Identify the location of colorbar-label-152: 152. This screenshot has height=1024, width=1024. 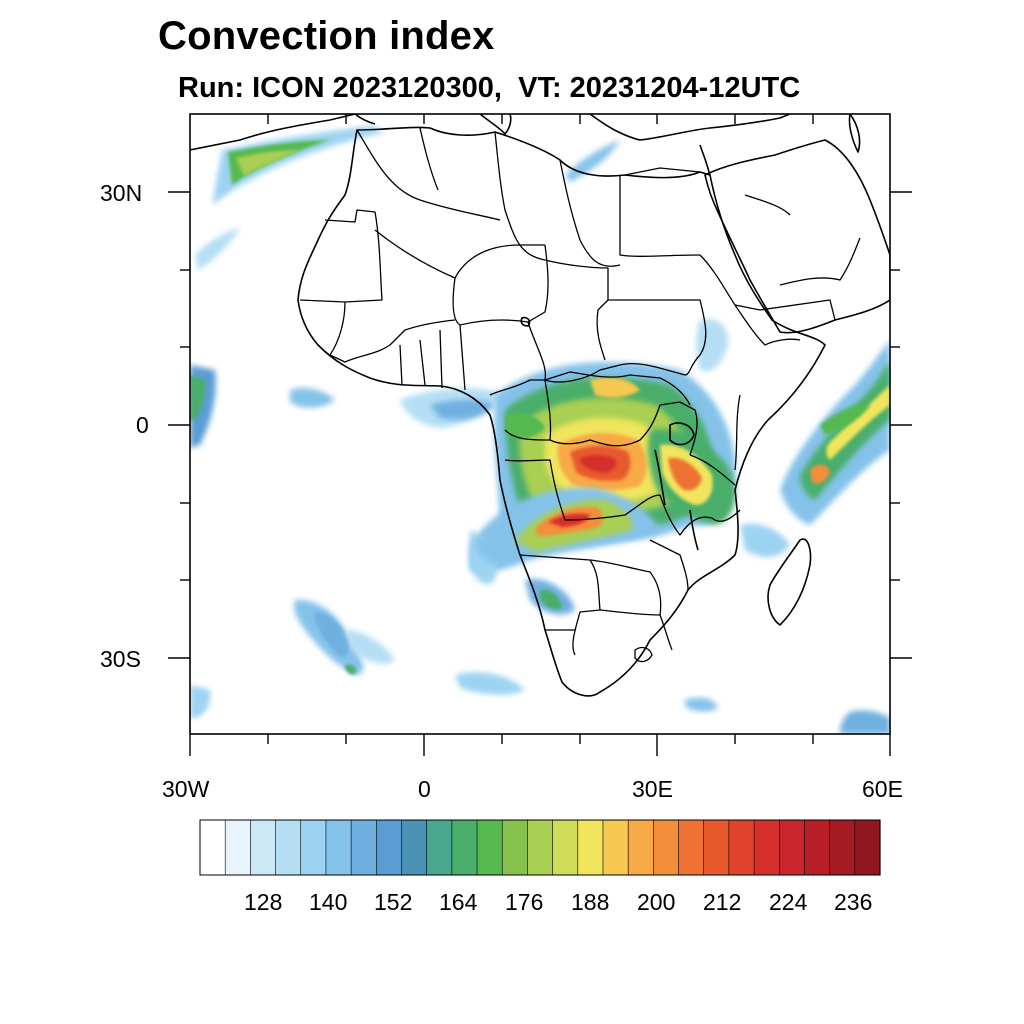
(393, 902).